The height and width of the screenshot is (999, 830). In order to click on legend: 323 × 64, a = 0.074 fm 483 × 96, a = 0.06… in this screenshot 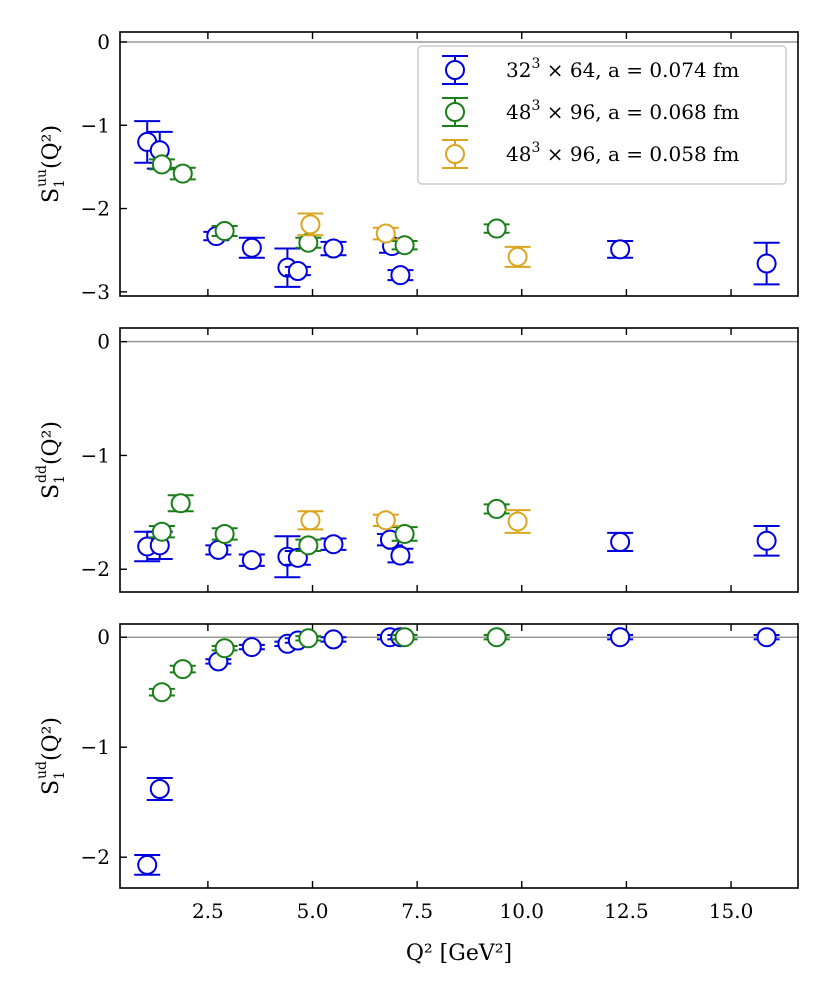, I will do `click(602, 115)`.